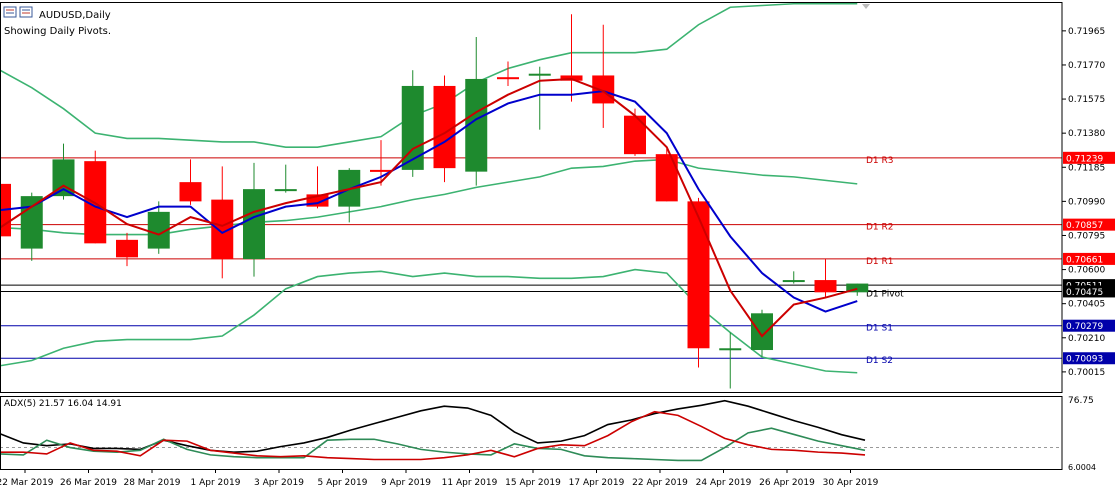  I want to click on x-tick-label: 9 Apr 2019, so click(406, 483).